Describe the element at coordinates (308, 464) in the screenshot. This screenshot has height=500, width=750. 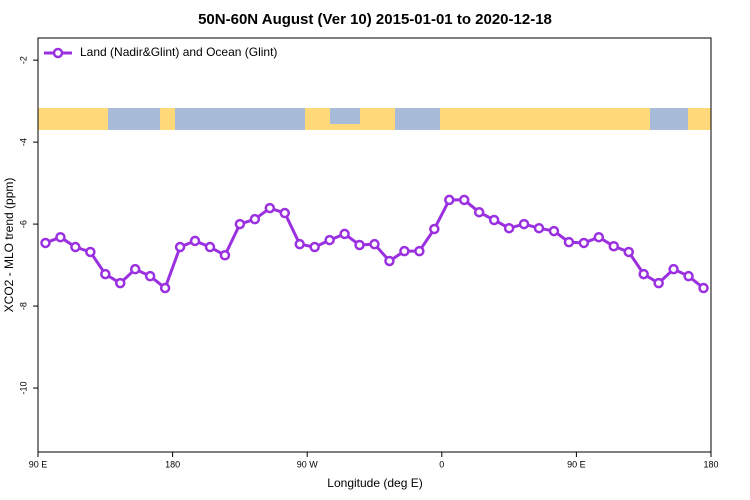
I see `x-tick-label: 90 W` at that location.